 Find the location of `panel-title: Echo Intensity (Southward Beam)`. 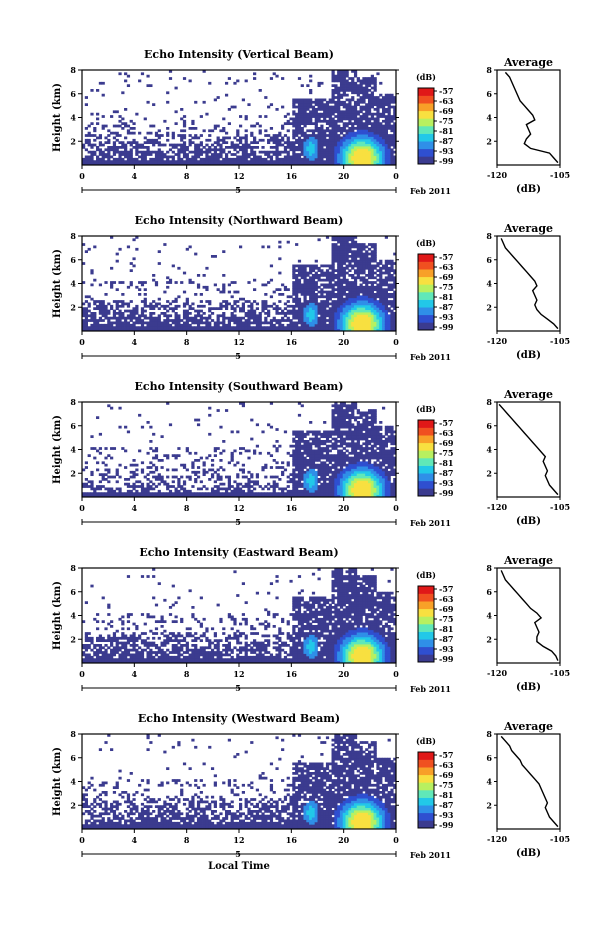

panel-title: Echo Intensity (Southward Beam) is located at coordinates (239, 386).